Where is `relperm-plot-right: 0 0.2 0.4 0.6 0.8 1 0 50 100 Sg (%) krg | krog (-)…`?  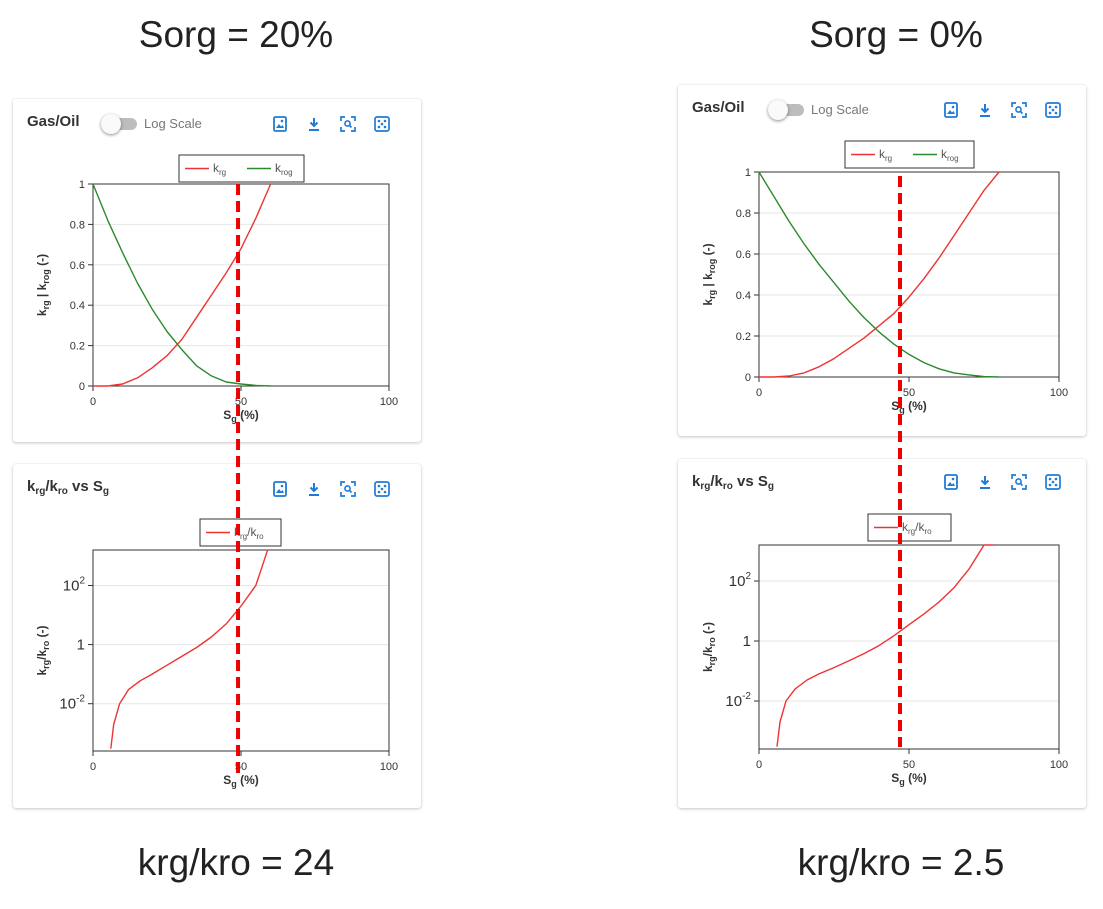 relperm-plot-right: 0 0.2 0.4 0.6 0.8 1 0 50 100 Sg (%) krg | krog (-)… is located at coordinates (884, 277).